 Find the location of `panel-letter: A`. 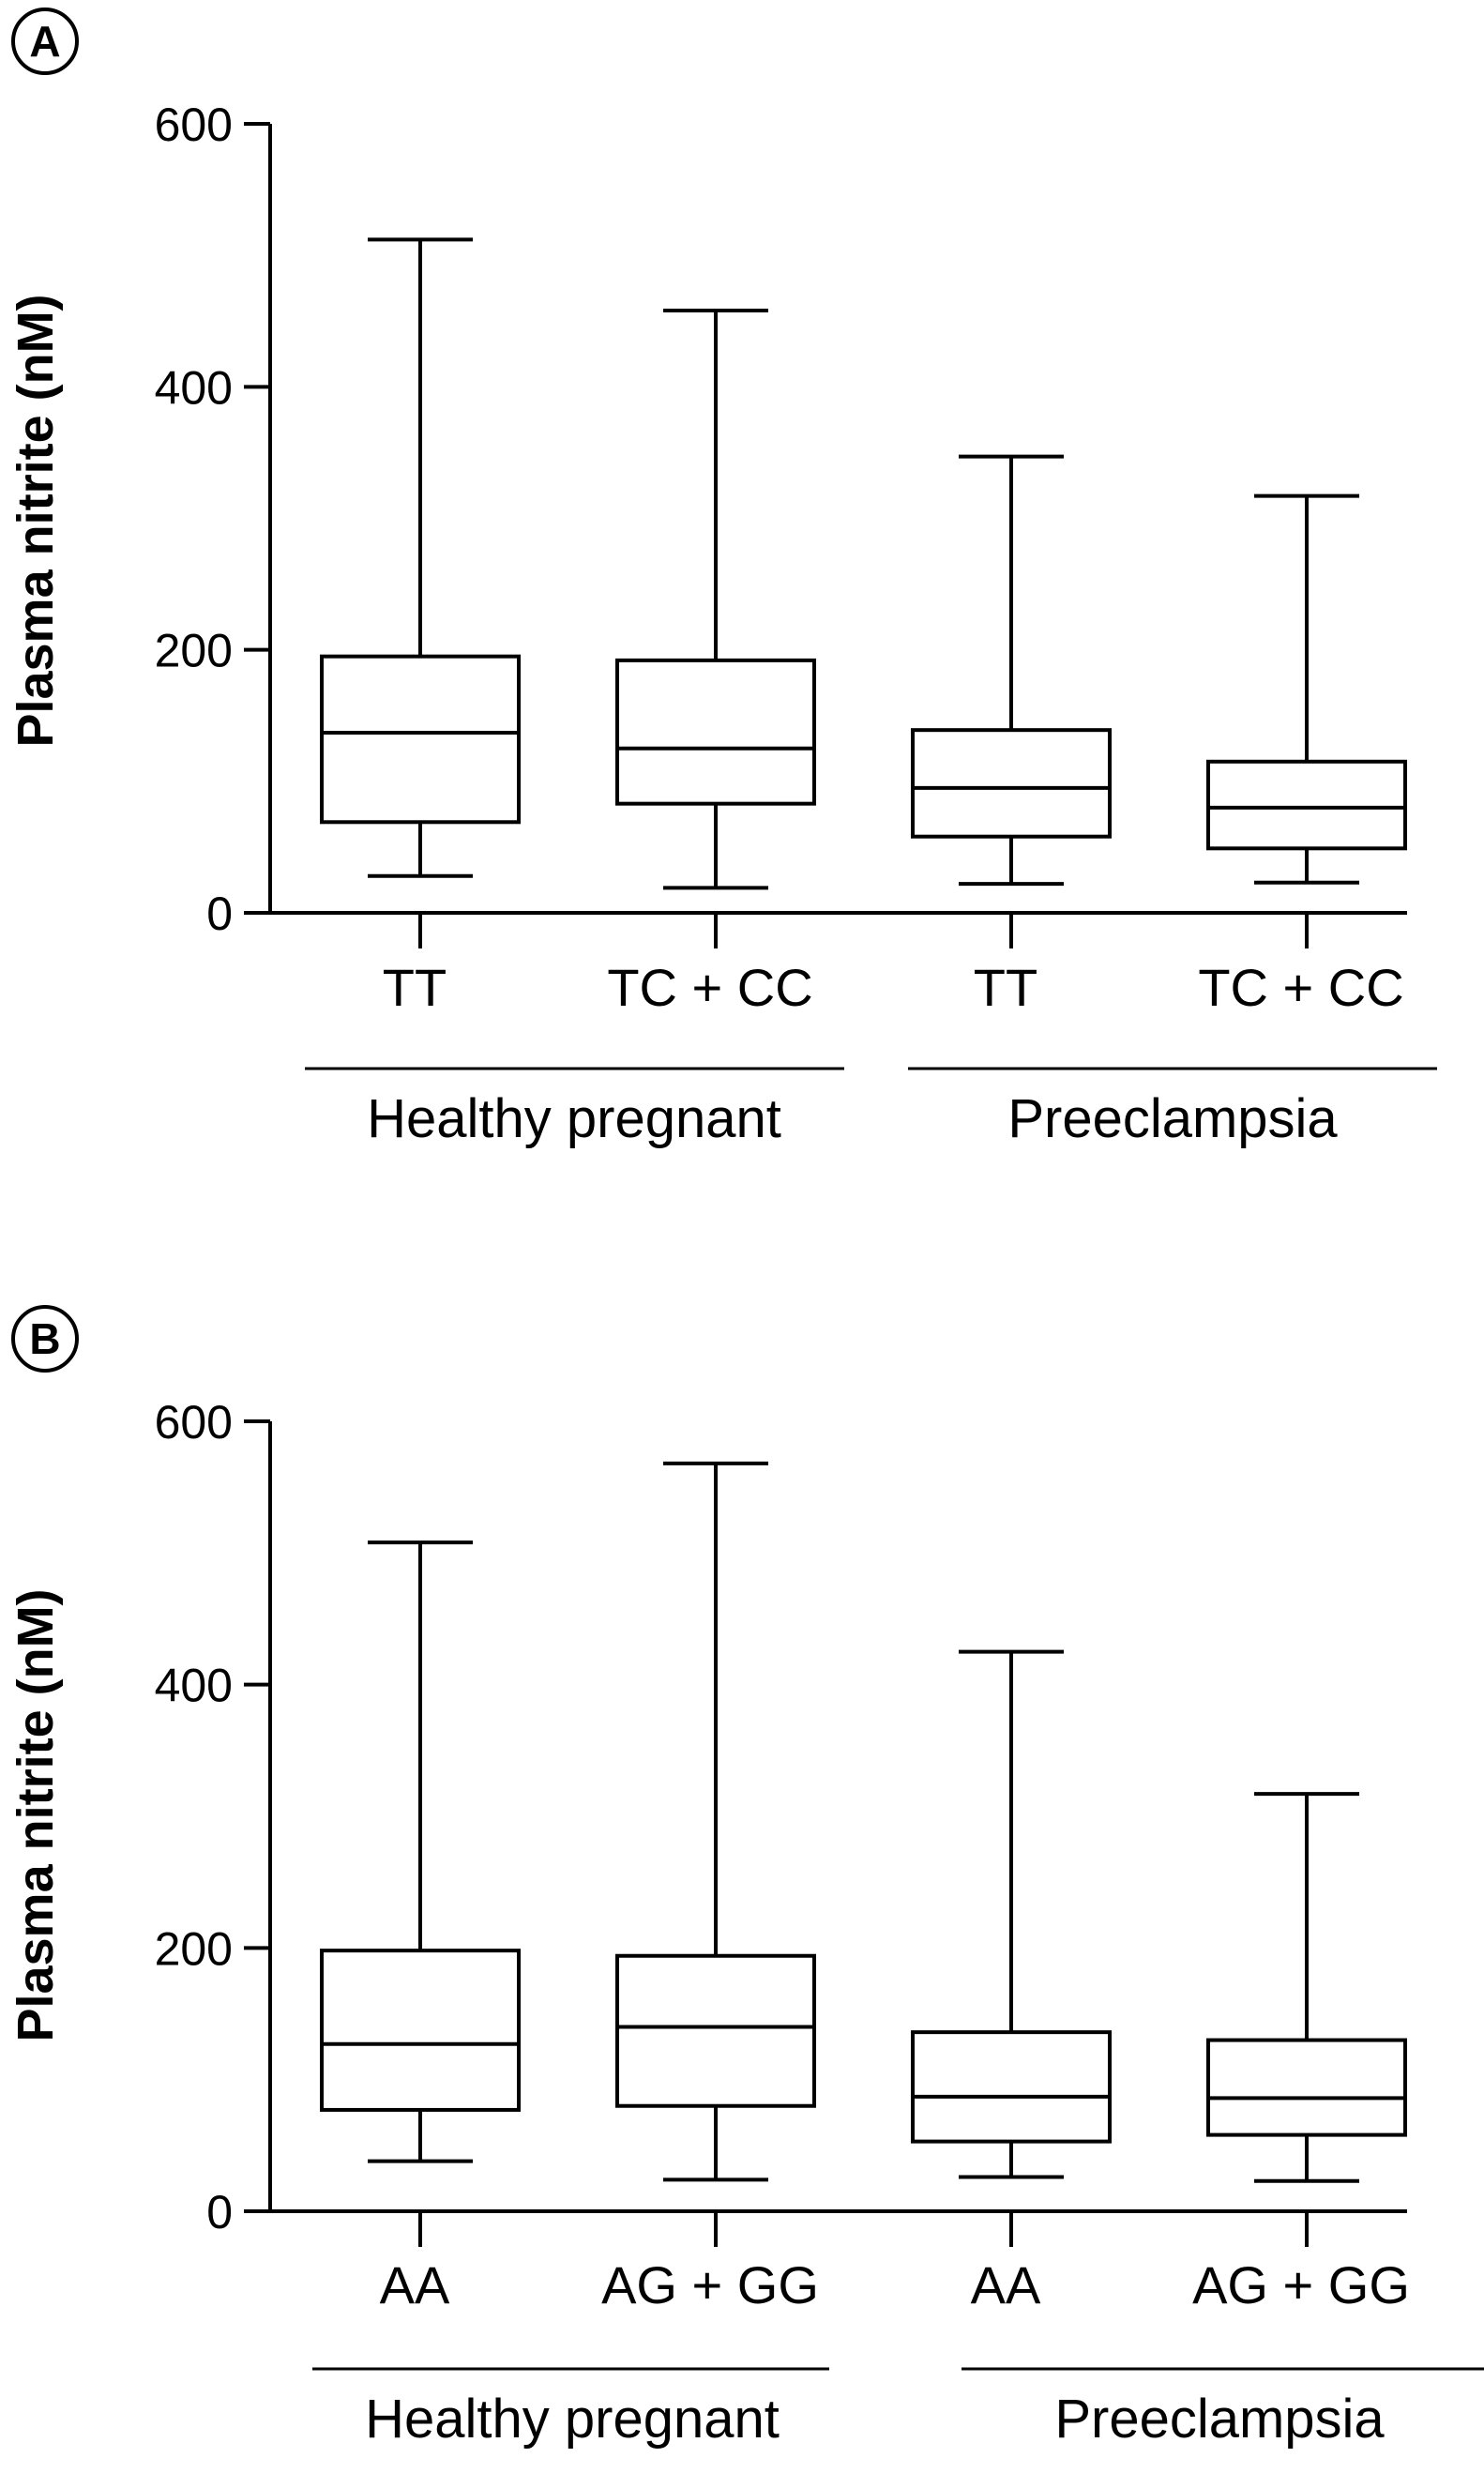

panel-letter: A is located at coordinates (45, 42).